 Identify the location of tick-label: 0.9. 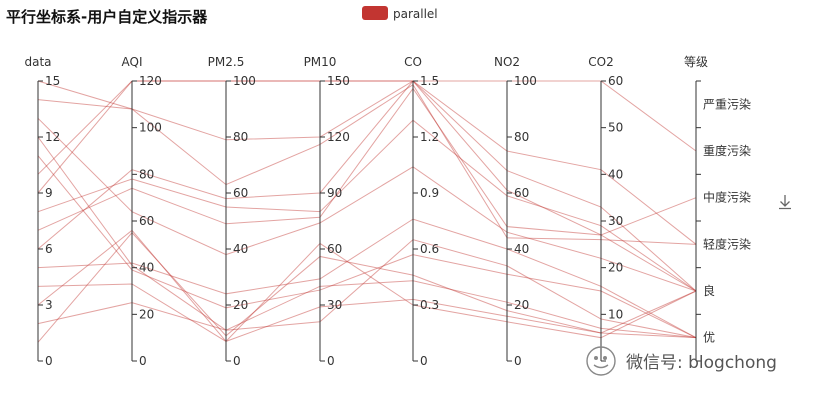
(429, 193).